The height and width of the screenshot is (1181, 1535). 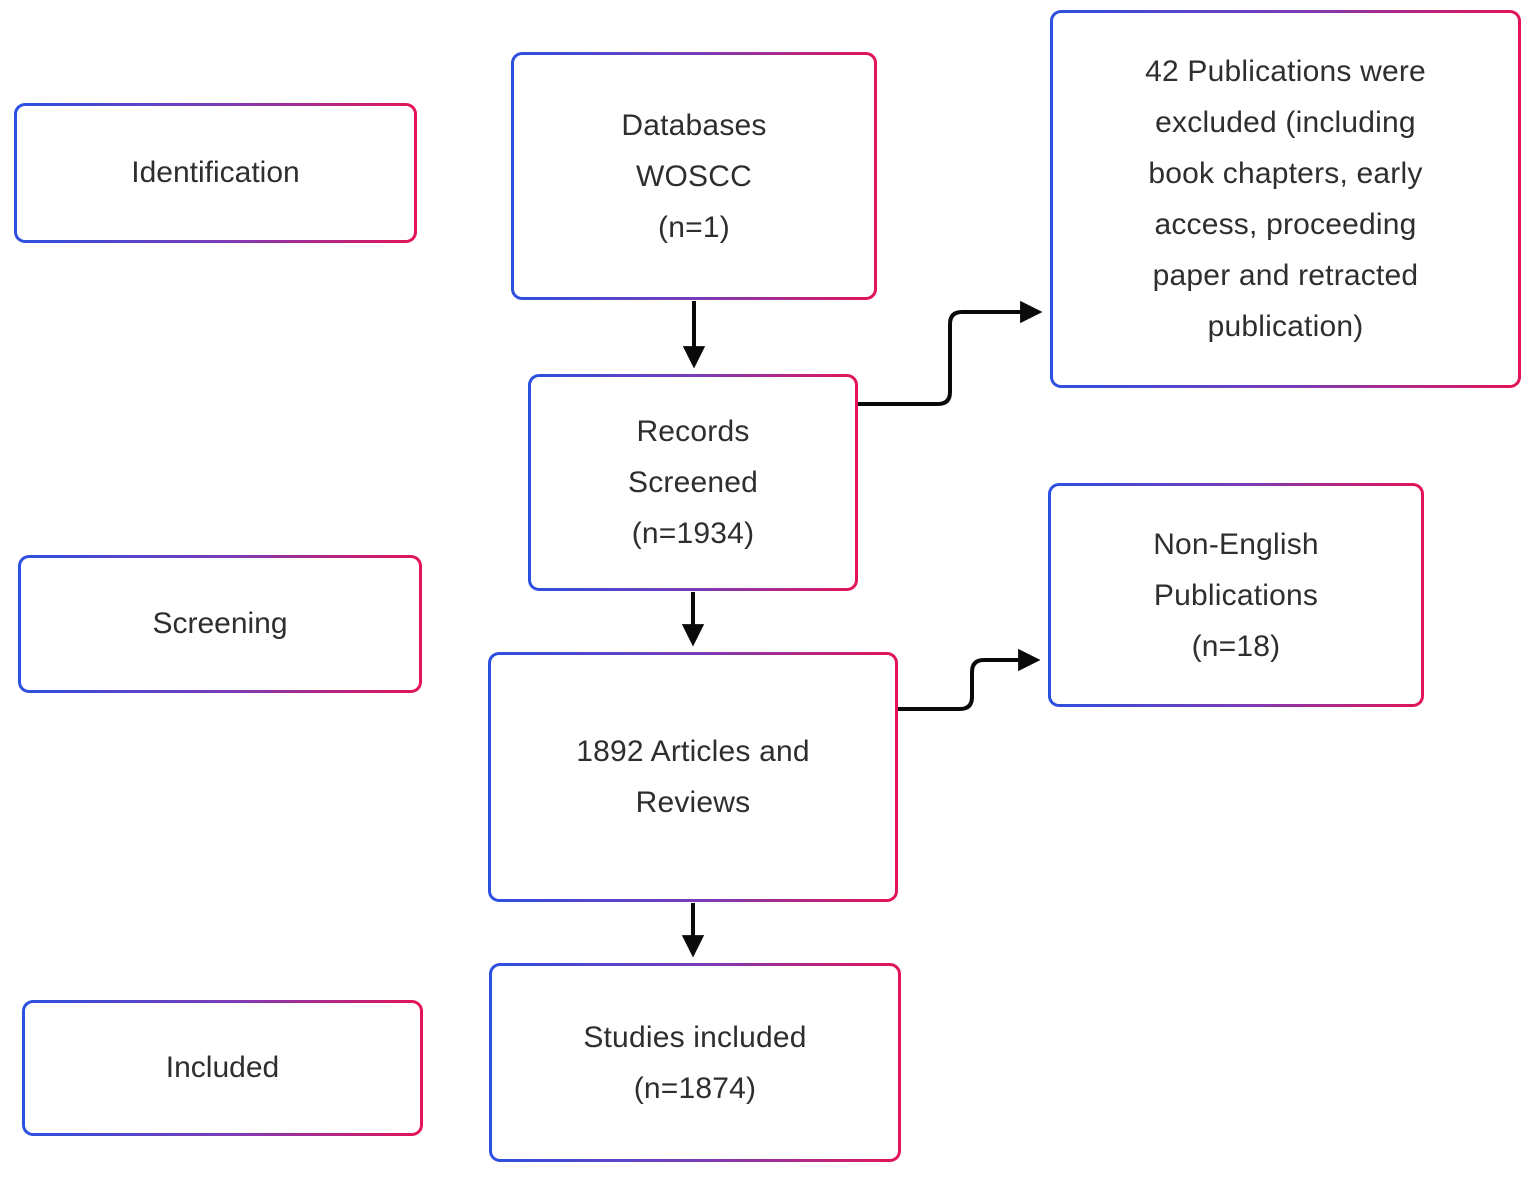 I want to click on stage-identification-box: Identification, so click(x=215, y=173).